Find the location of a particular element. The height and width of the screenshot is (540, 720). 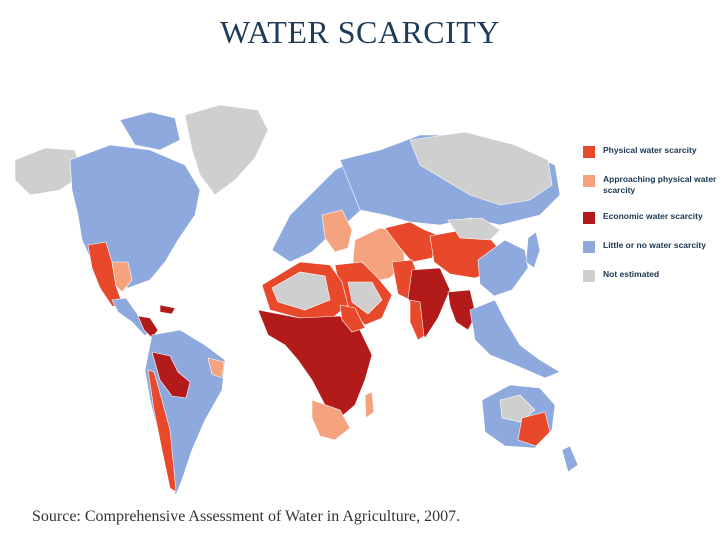

region-arabia-not-estimated is located at coordinates (365, 298).